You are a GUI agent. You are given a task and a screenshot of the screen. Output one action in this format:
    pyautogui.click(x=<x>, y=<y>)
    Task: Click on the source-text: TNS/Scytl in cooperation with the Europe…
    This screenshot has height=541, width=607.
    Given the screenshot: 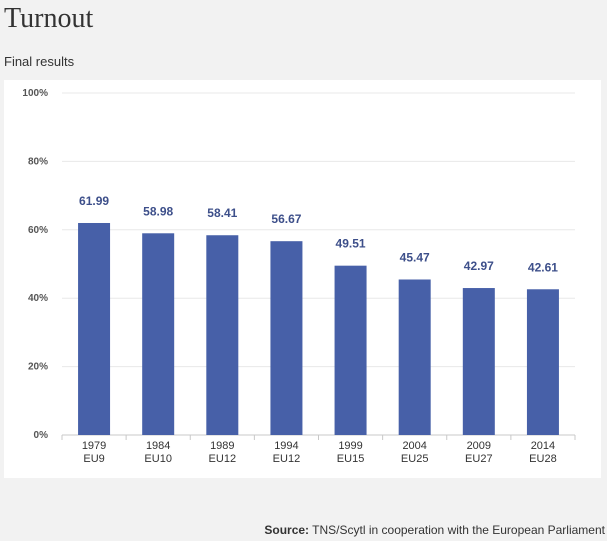 What is the action you would take?
    pyautogui.click(x=458, y=530)
    